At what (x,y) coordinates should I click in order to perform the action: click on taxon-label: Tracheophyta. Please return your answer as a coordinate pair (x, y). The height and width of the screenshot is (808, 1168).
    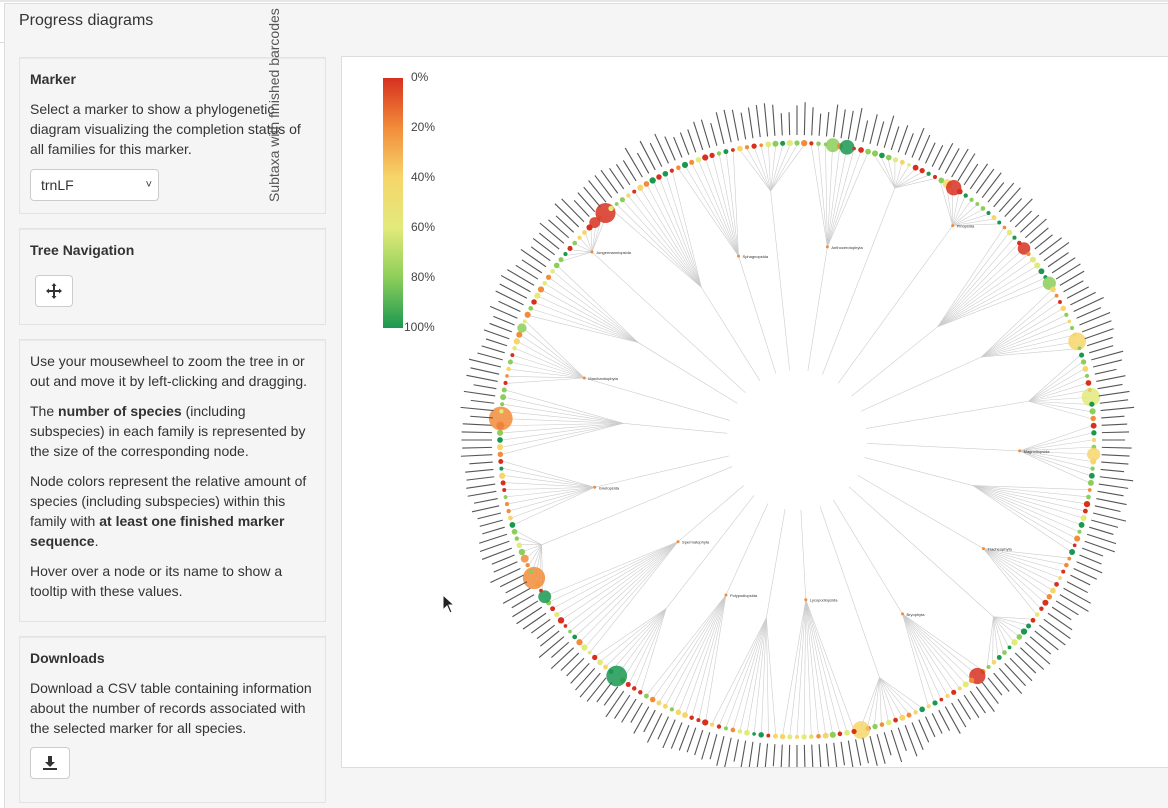
    Looking at the image, I should click on (999, 549).